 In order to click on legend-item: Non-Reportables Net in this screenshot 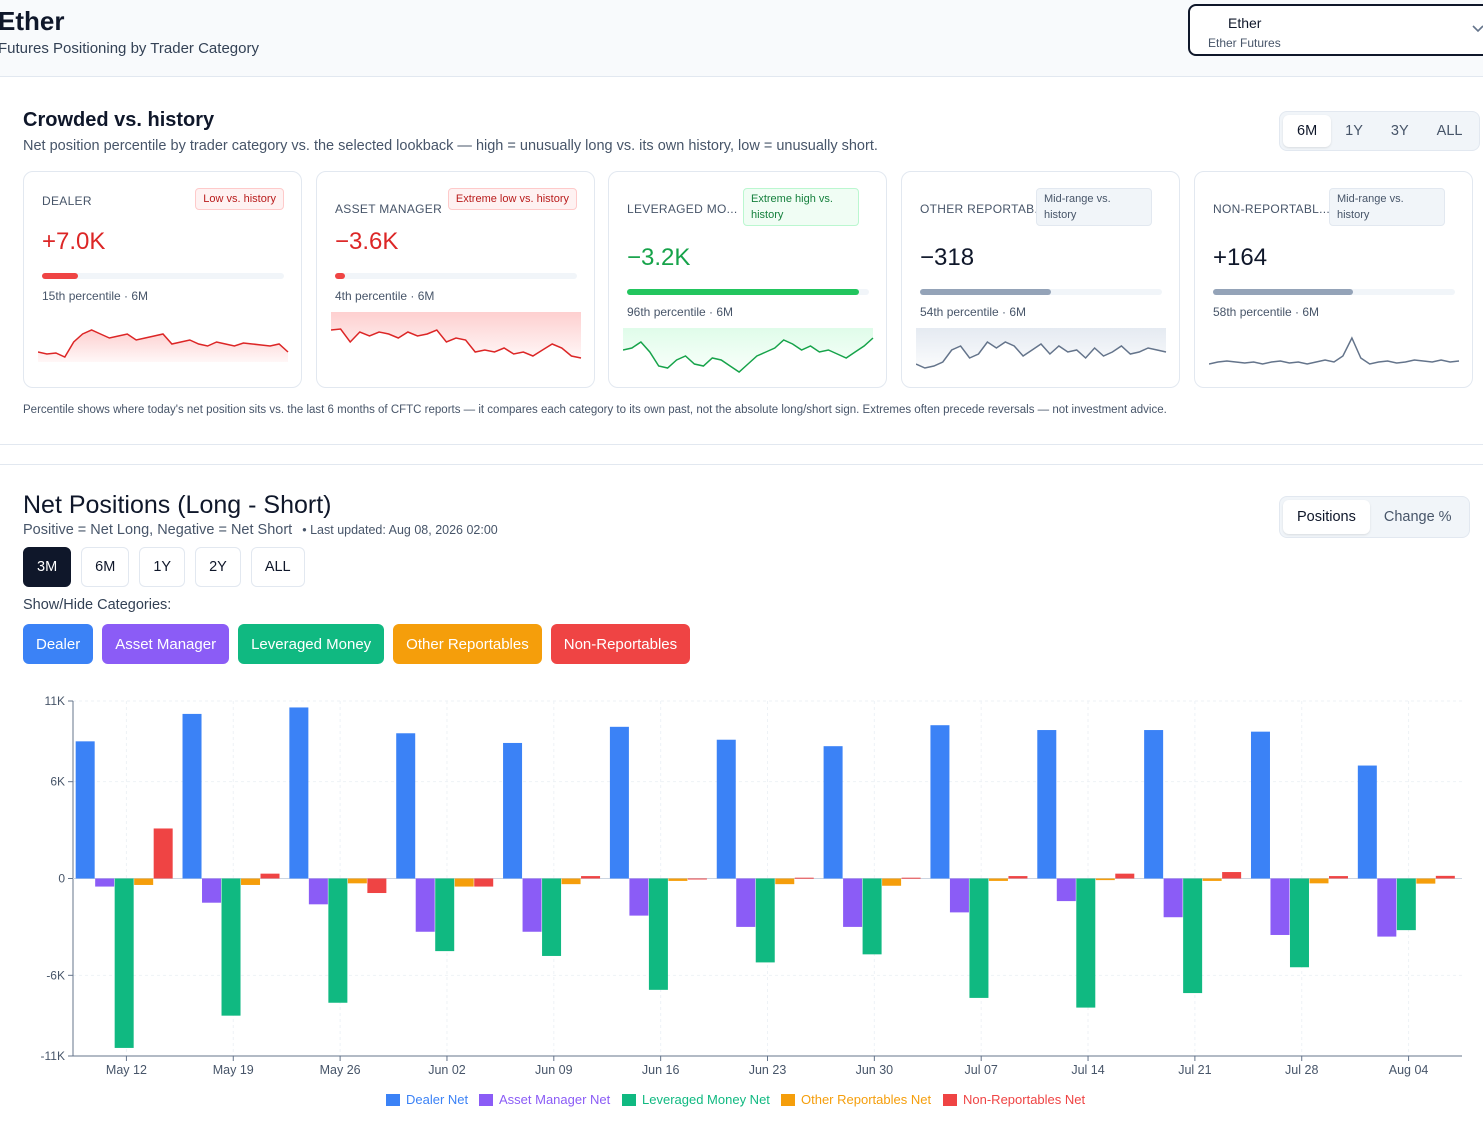, I will do `click(1014, 1099)`.